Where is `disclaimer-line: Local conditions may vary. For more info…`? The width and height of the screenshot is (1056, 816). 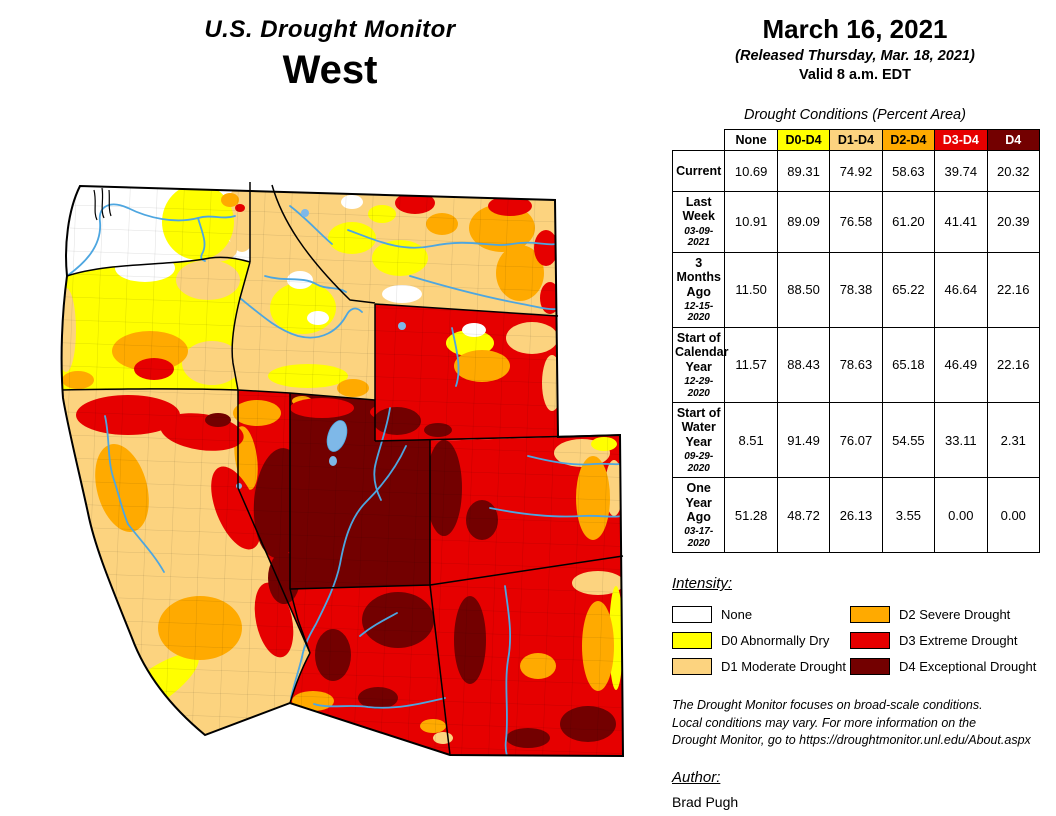
disclaimer-line: Local conditions may vary. For more info… is located at coordinates (824, 722).